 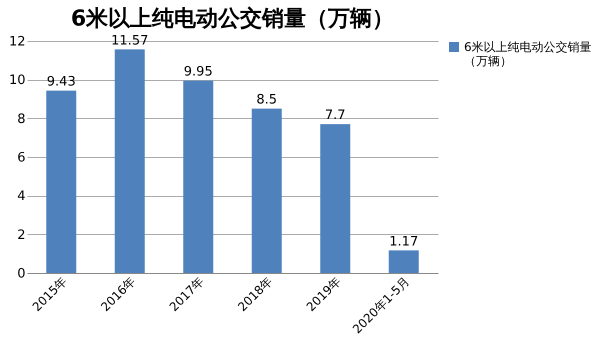 I want to click on data-label: 7.7, so click(x=335, y=116).